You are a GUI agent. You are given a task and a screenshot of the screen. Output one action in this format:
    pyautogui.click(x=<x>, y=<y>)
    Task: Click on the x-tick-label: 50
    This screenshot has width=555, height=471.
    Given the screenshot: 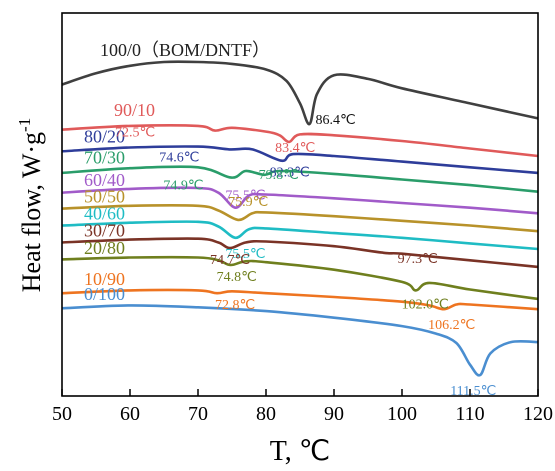 What is the action you would take?
    pyautogui.click(x=62, y=414)
    